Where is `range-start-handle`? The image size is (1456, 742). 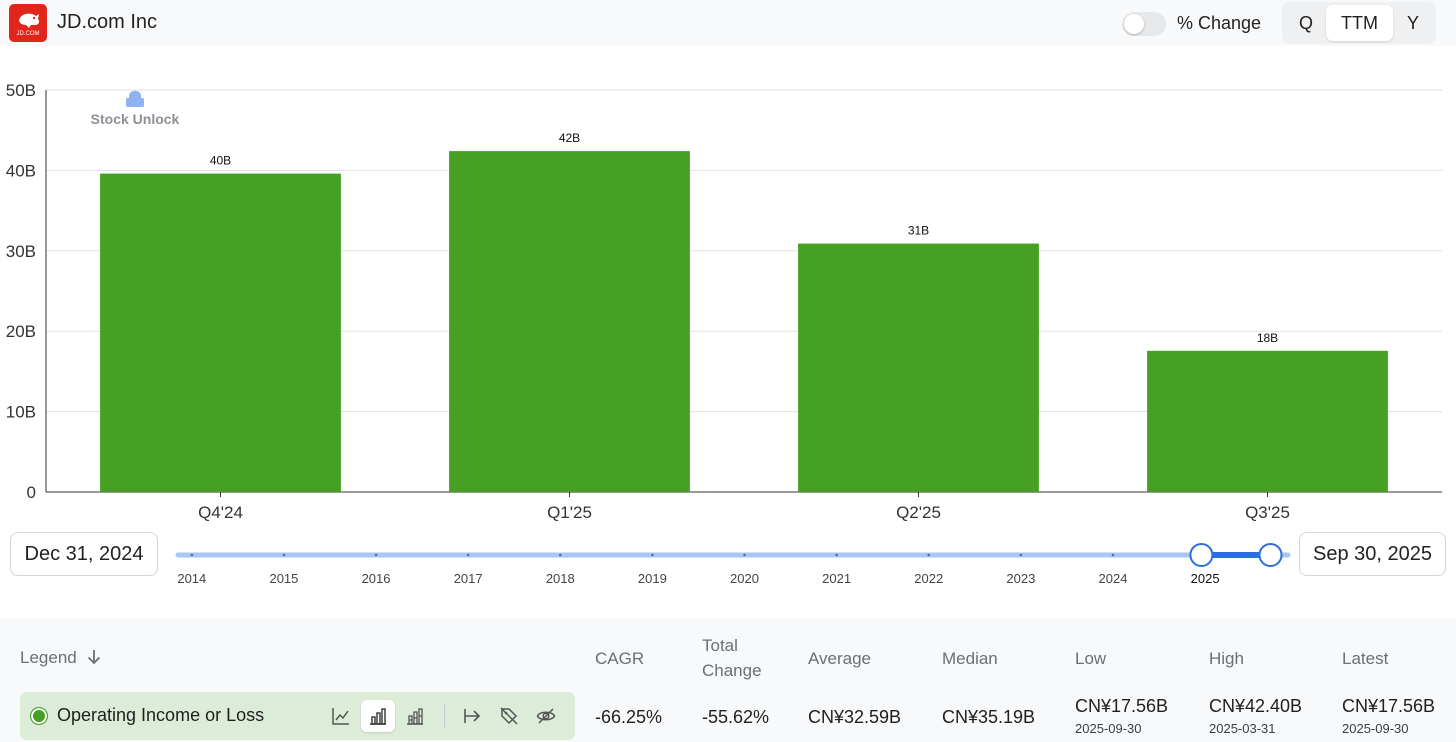 range-start-handle is located at coordinates (1201, 555).